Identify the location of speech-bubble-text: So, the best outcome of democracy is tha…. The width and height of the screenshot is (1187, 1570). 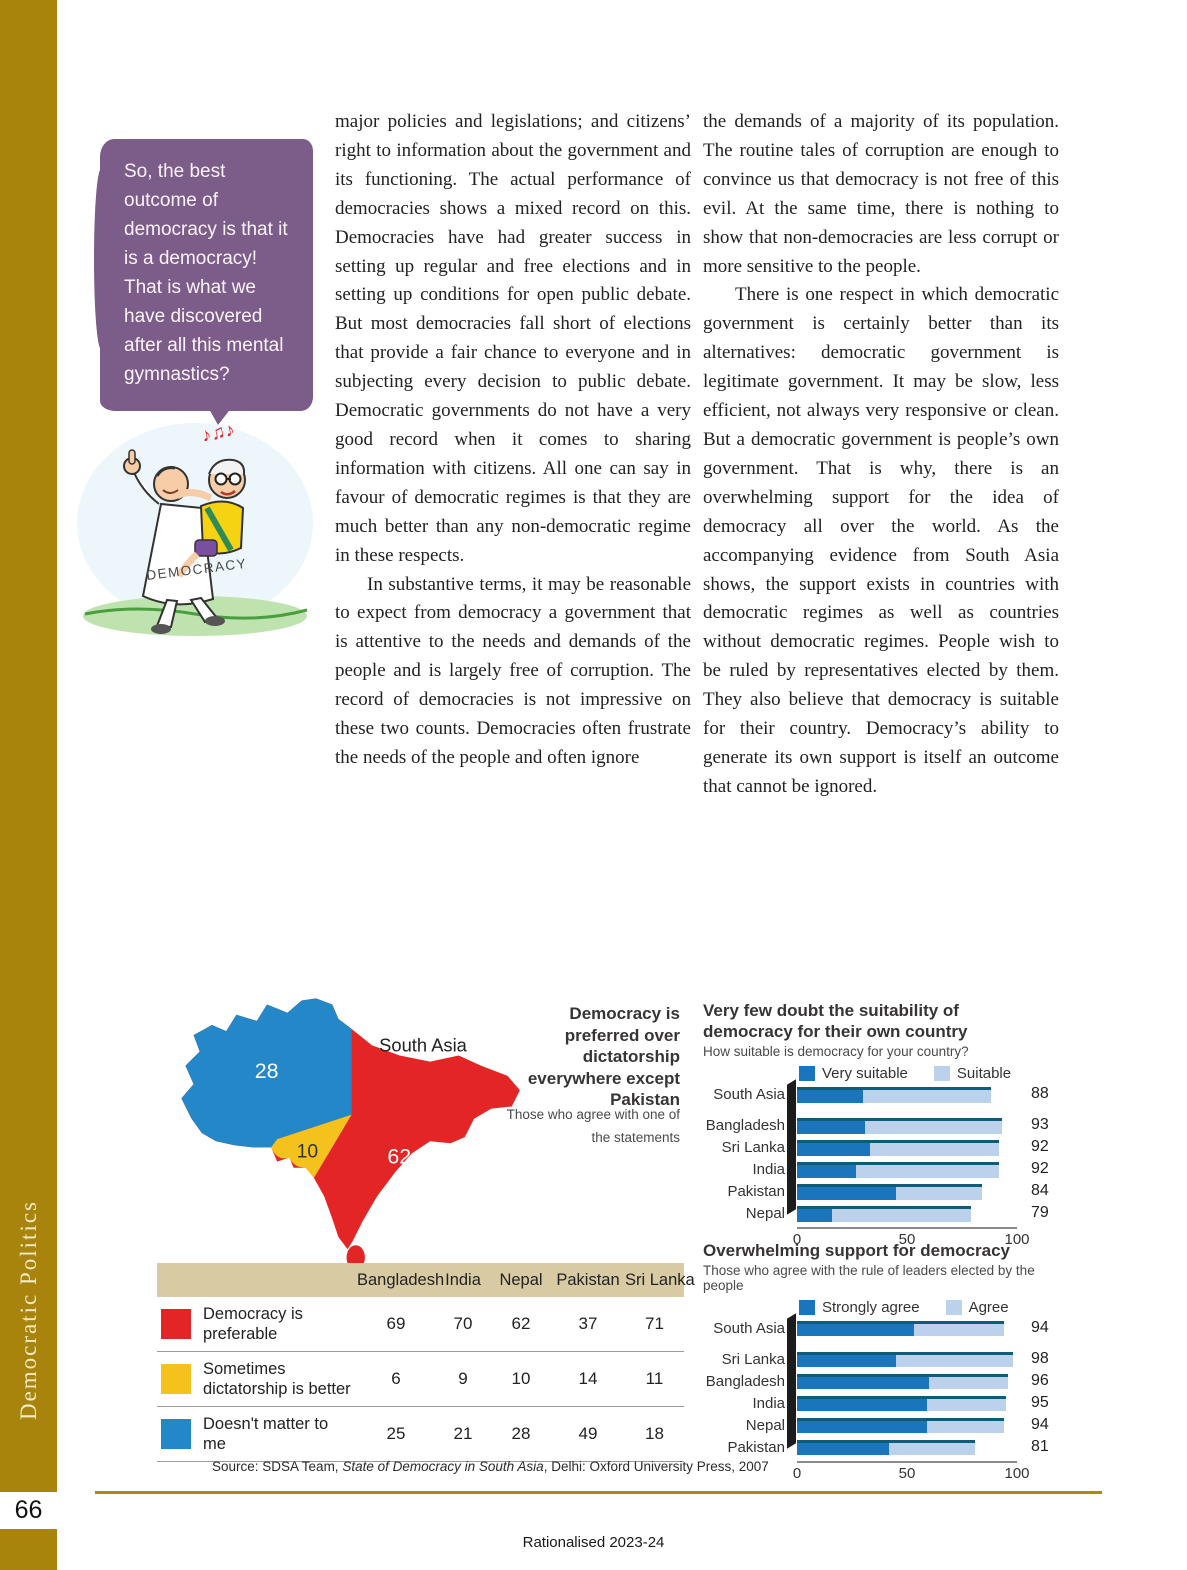
(206, 273).